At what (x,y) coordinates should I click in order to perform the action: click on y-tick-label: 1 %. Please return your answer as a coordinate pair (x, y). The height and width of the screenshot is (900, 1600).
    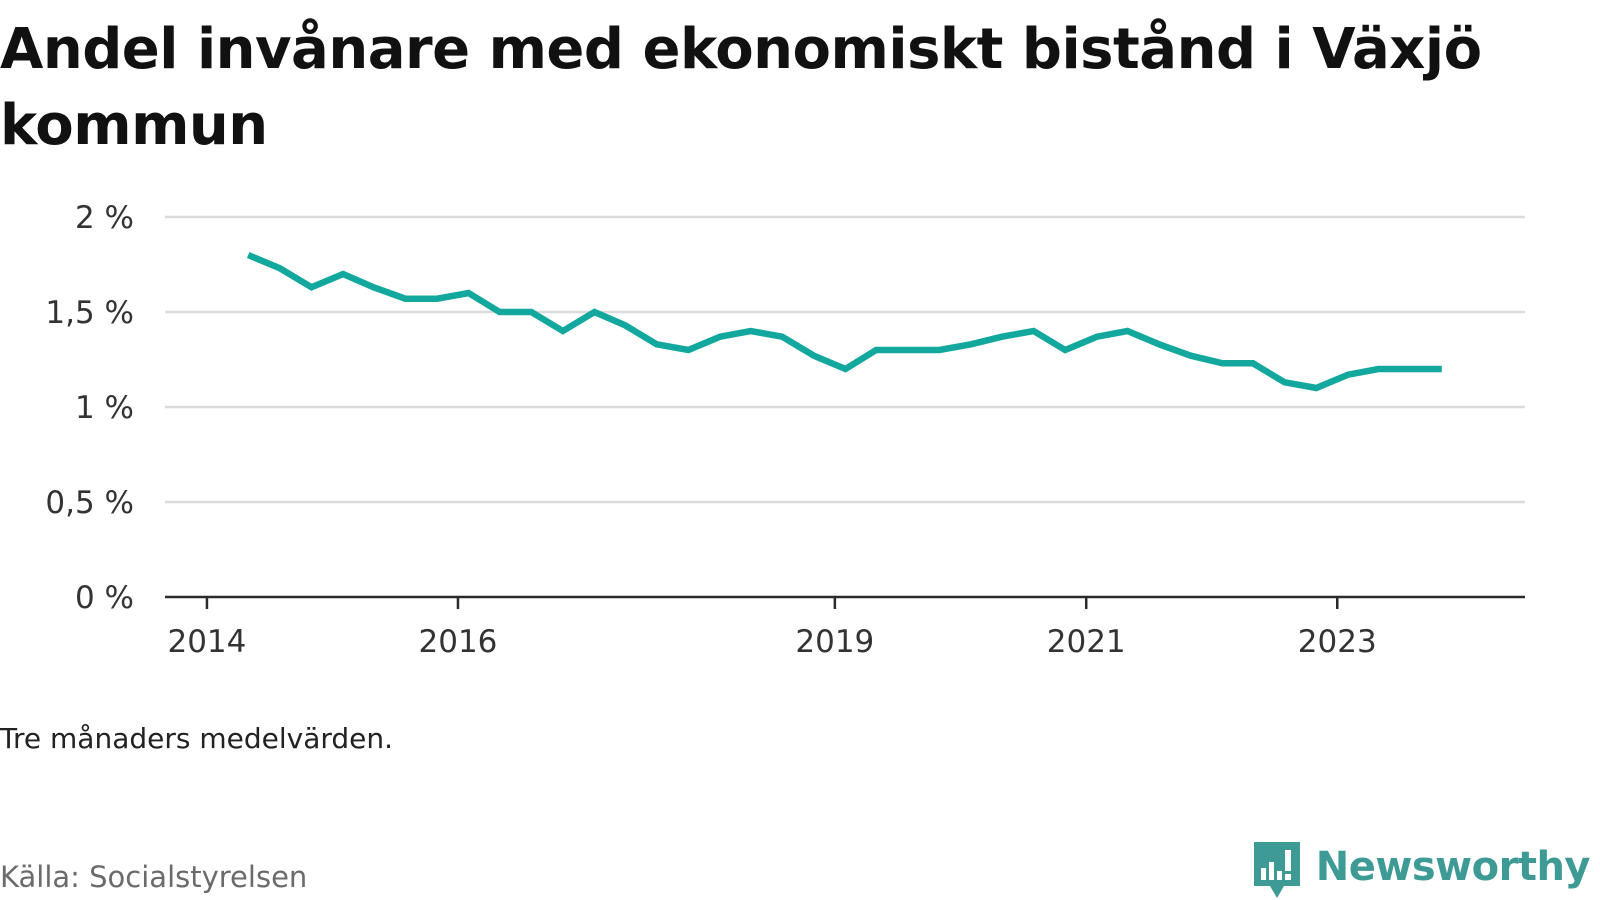
    Looking at the image, I should click on (104, 408).